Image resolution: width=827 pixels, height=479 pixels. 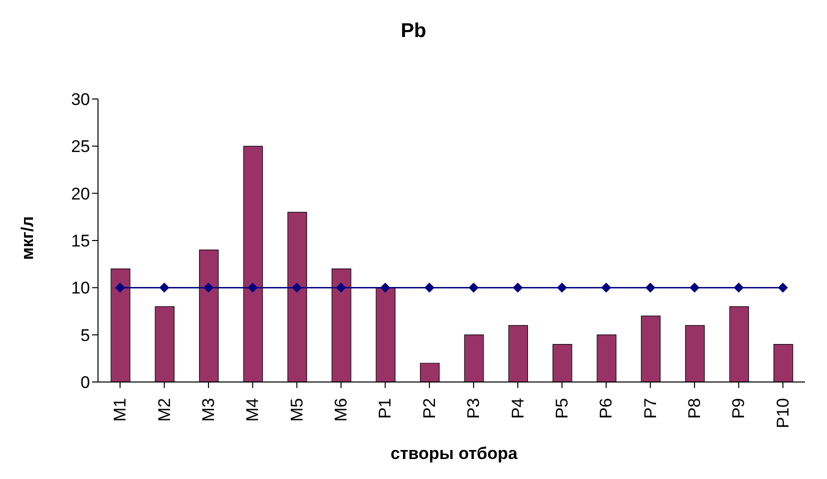 What do you see at coordinates (28, 238) in the screenshot?
I see `y-axis-title: мкг/л` at bounding box center [28, 238].